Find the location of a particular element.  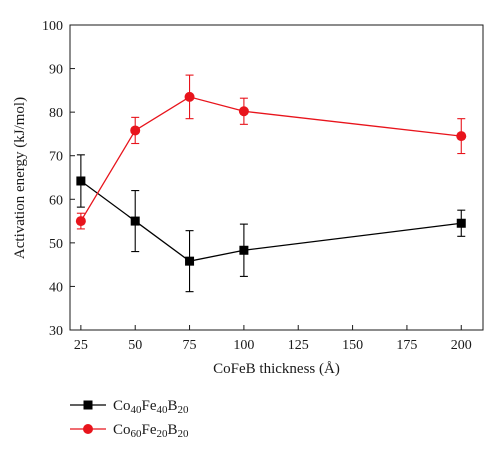

x-tick-label: 125 is located at coordinates (298, 345).